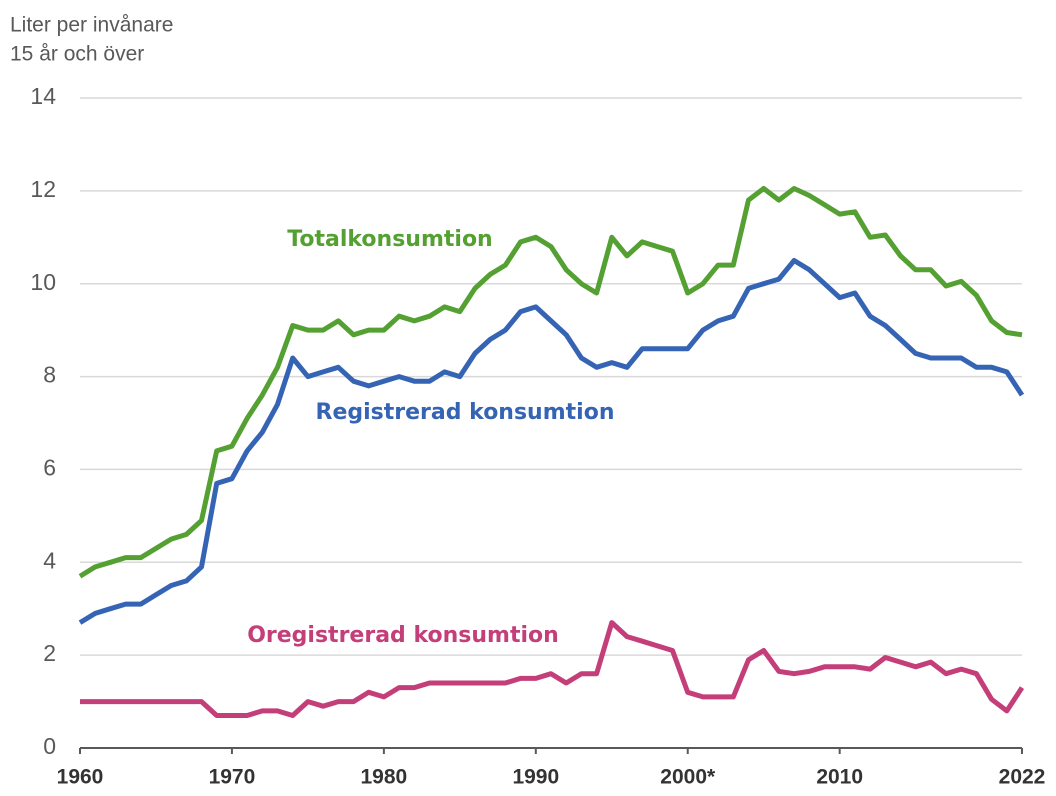 The image size is (1056, 796). Describe the element at coordinates (389, 239) in the screenshot. I see `series-label: Totalkonsumtion` at that location.